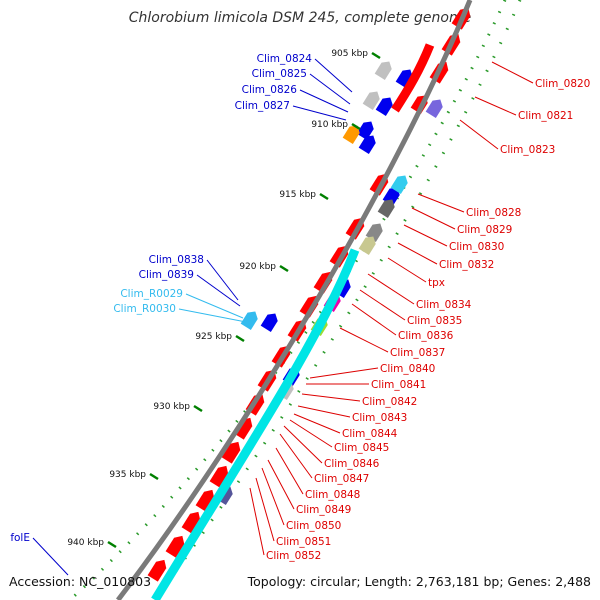  Describe the element at coordinates (407, 369) in the screenshot. I see `svg-text: Clim_0840` at that location.